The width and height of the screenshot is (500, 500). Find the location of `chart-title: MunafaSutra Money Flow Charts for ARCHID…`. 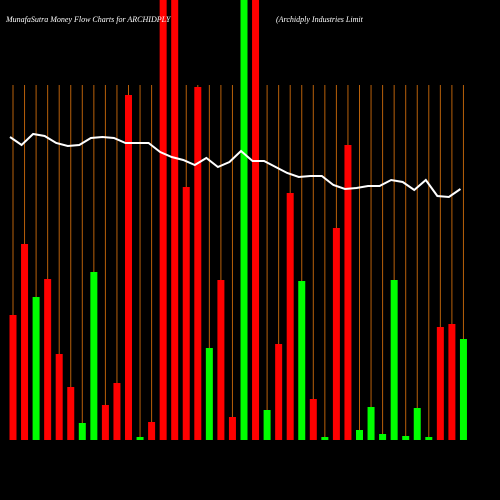

chart-title: MunafaSutra Money Flow Charts for ARCHID… is located at coordinates (88, 19).